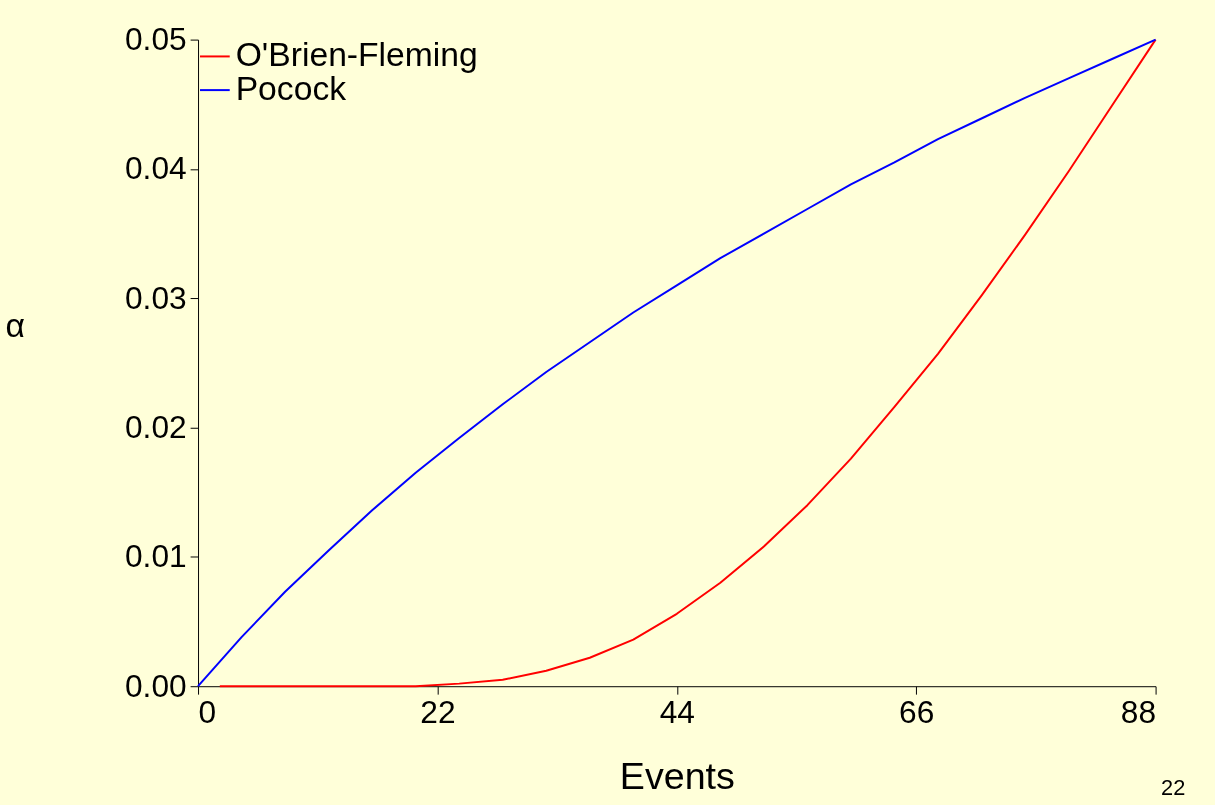 The image size is (1215, 805). What do you see at coordinates (156, 168) in the screenshot?
I see `y-tick-label: 0.04` at bounding box center [156, 168].